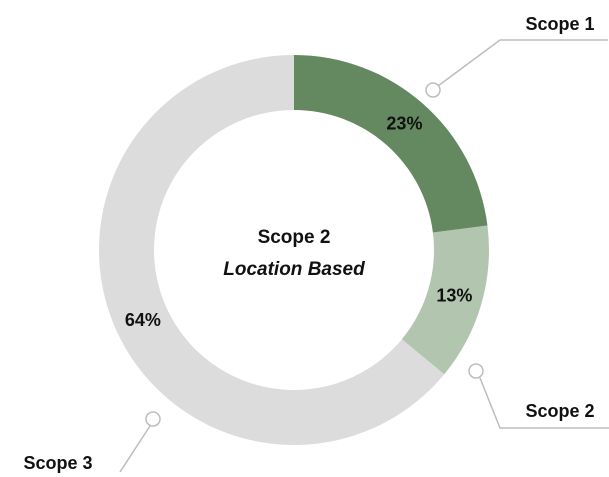 The height and width of the screenshot is (477, 609). Describe the element at coordinates (57, 463) in the screenshot. I see `category-label: Scope 3` at that location.